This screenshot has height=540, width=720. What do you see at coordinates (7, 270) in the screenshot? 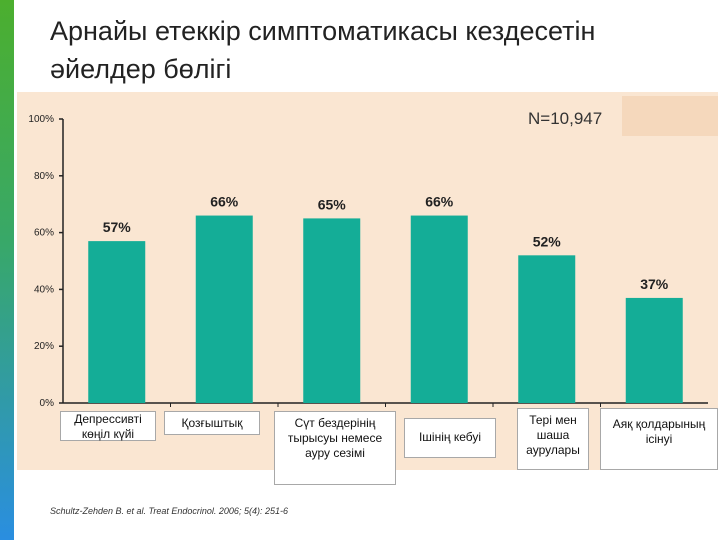
I see `side-accent-bar` at bounding box center [7, 270].